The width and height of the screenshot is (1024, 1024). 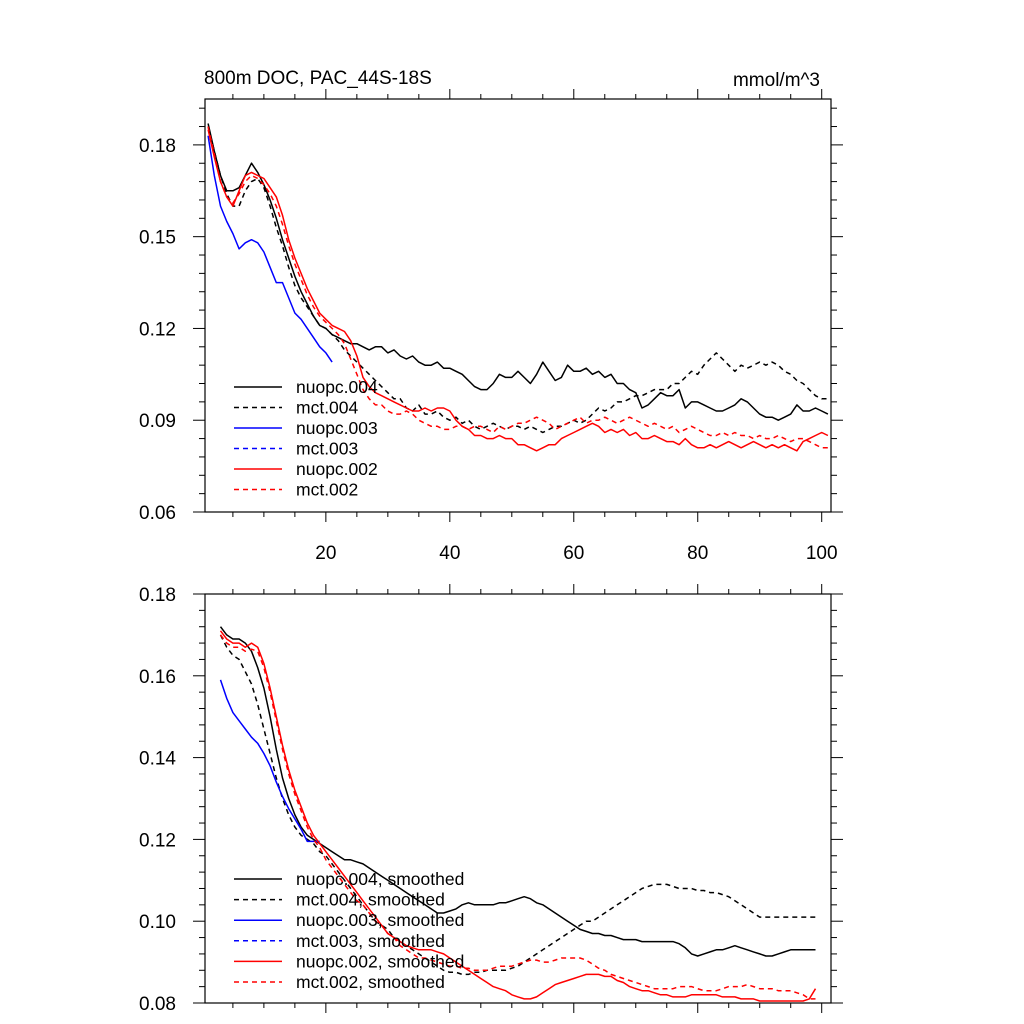 What do you see at coordinates (327, 449) in the screenshot?
I see `legend-label: mct.003` at bounding box center [327, 449].